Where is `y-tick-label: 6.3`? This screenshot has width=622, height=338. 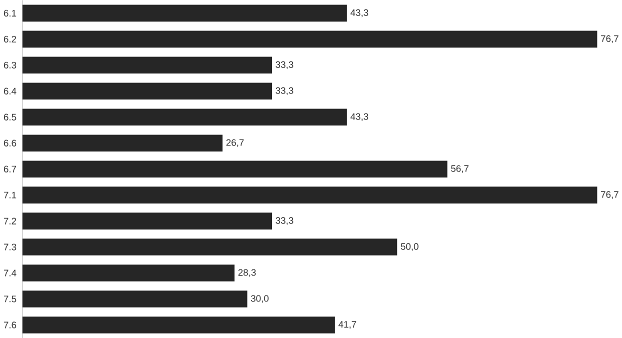 y-tick-label: 6.3 is located at coordinates (10, 65).